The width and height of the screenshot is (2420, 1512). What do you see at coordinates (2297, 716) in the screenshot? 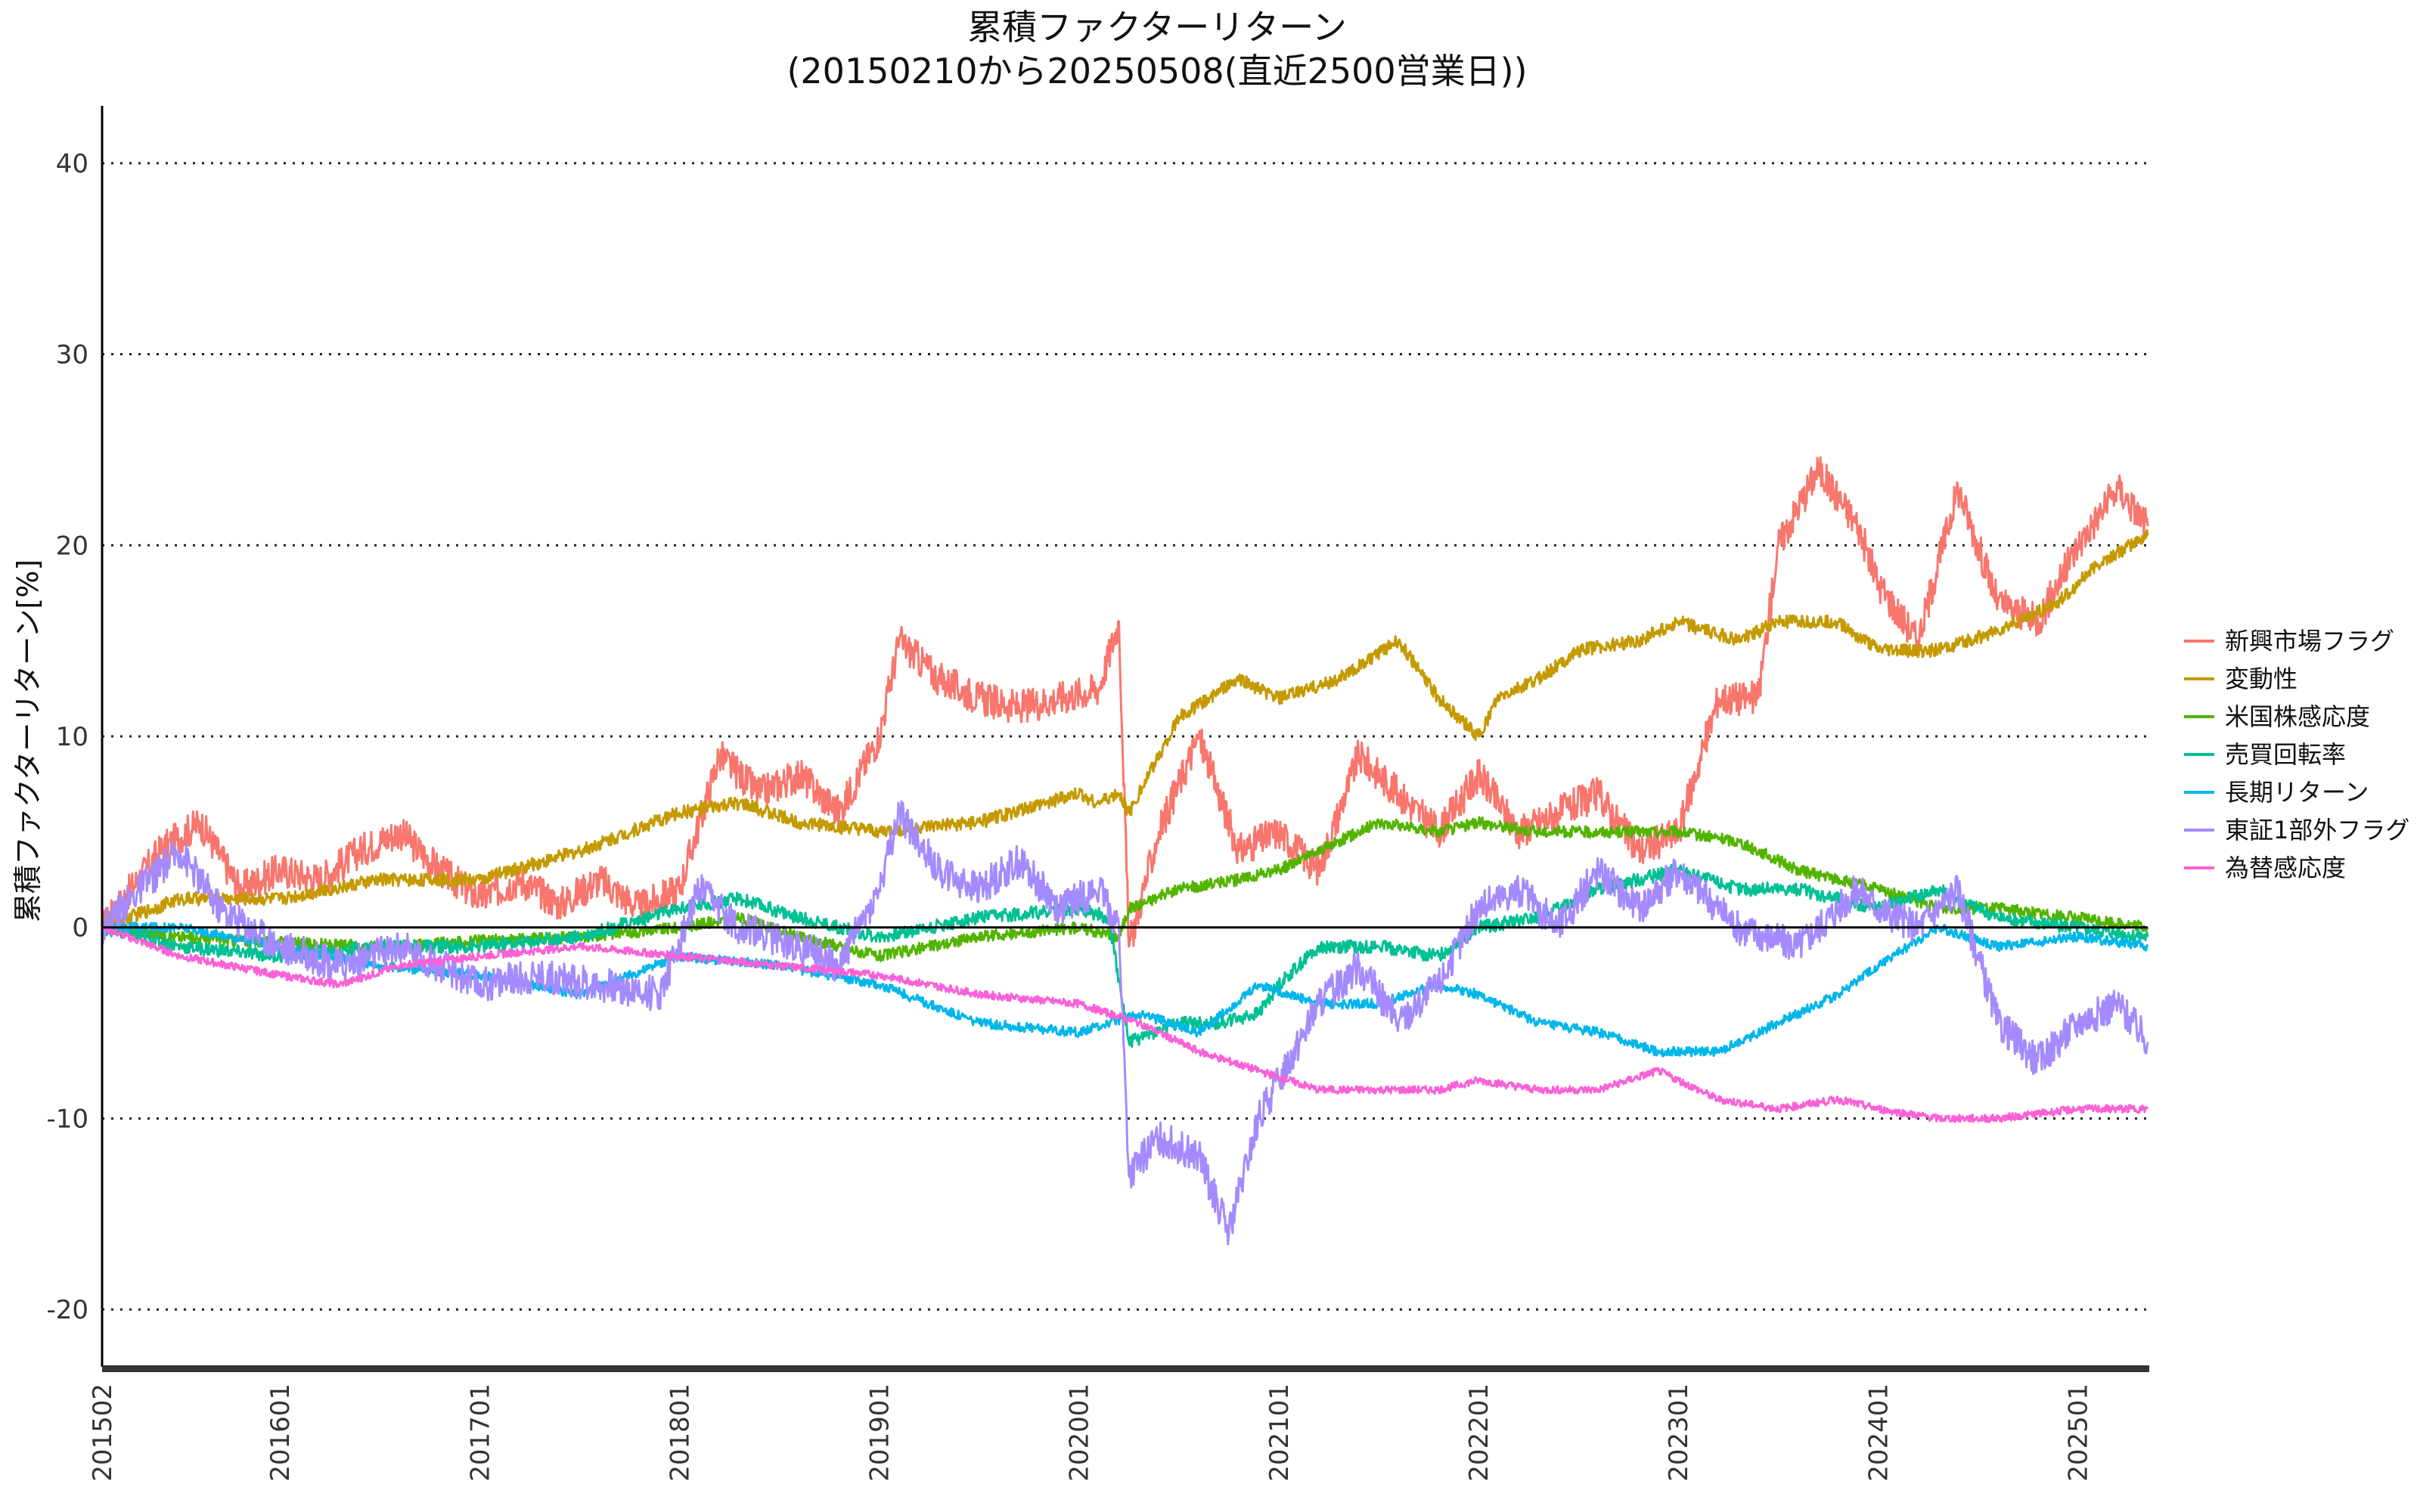
I see `legend-label: 米国株感応度` at bounding box center [2297, 716].